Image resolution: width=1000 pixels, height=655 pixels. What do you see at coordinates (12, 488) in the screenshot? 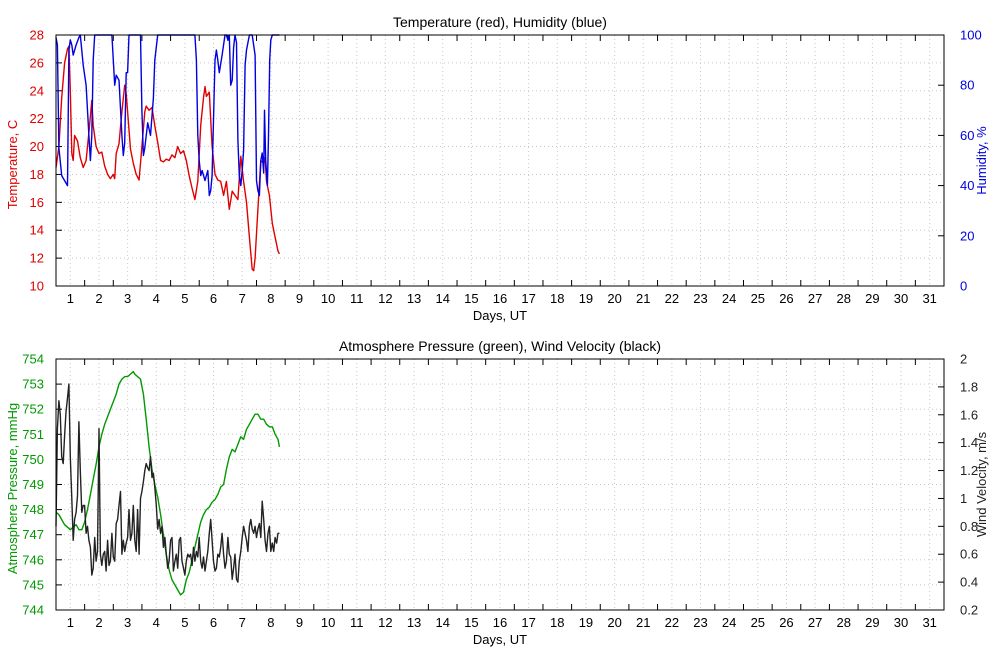
I see `pressure-wind-y-axis-title: Atmosphere Pressure, mmHg` at bounding box center [12, 488].